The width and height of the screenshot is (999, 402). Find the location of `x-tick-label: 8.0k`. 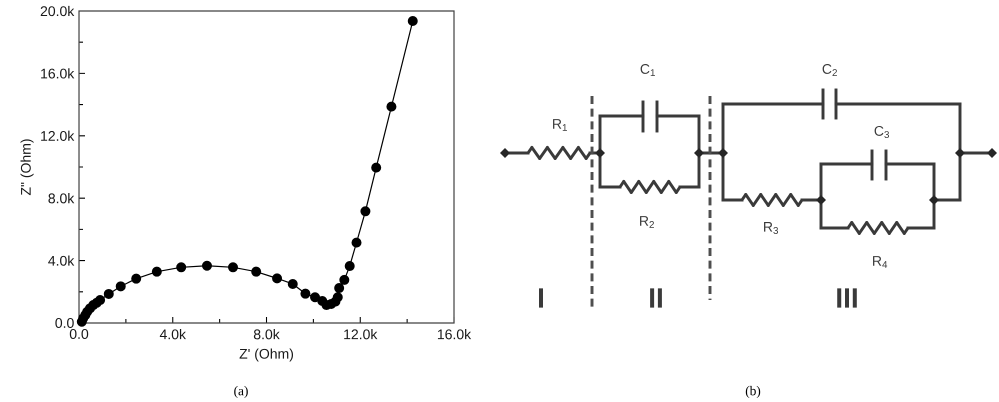

x-tick-label: 8.0k is located at coordinates (267, 334).